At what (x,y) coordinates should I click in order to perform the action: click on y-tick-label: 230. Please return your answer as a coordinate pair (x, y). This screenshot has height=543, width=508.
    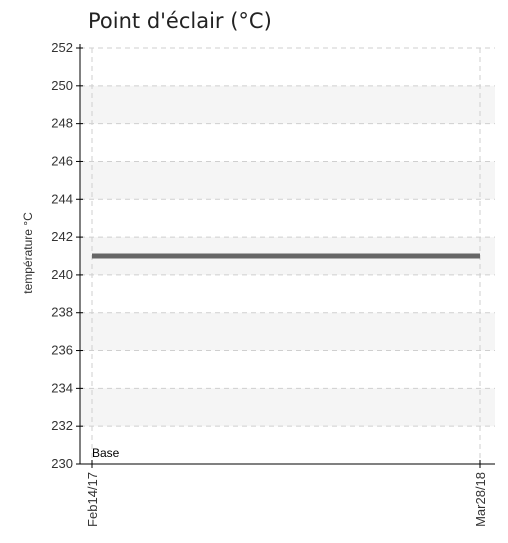
    Looking at the image, I should click on (62, 463).